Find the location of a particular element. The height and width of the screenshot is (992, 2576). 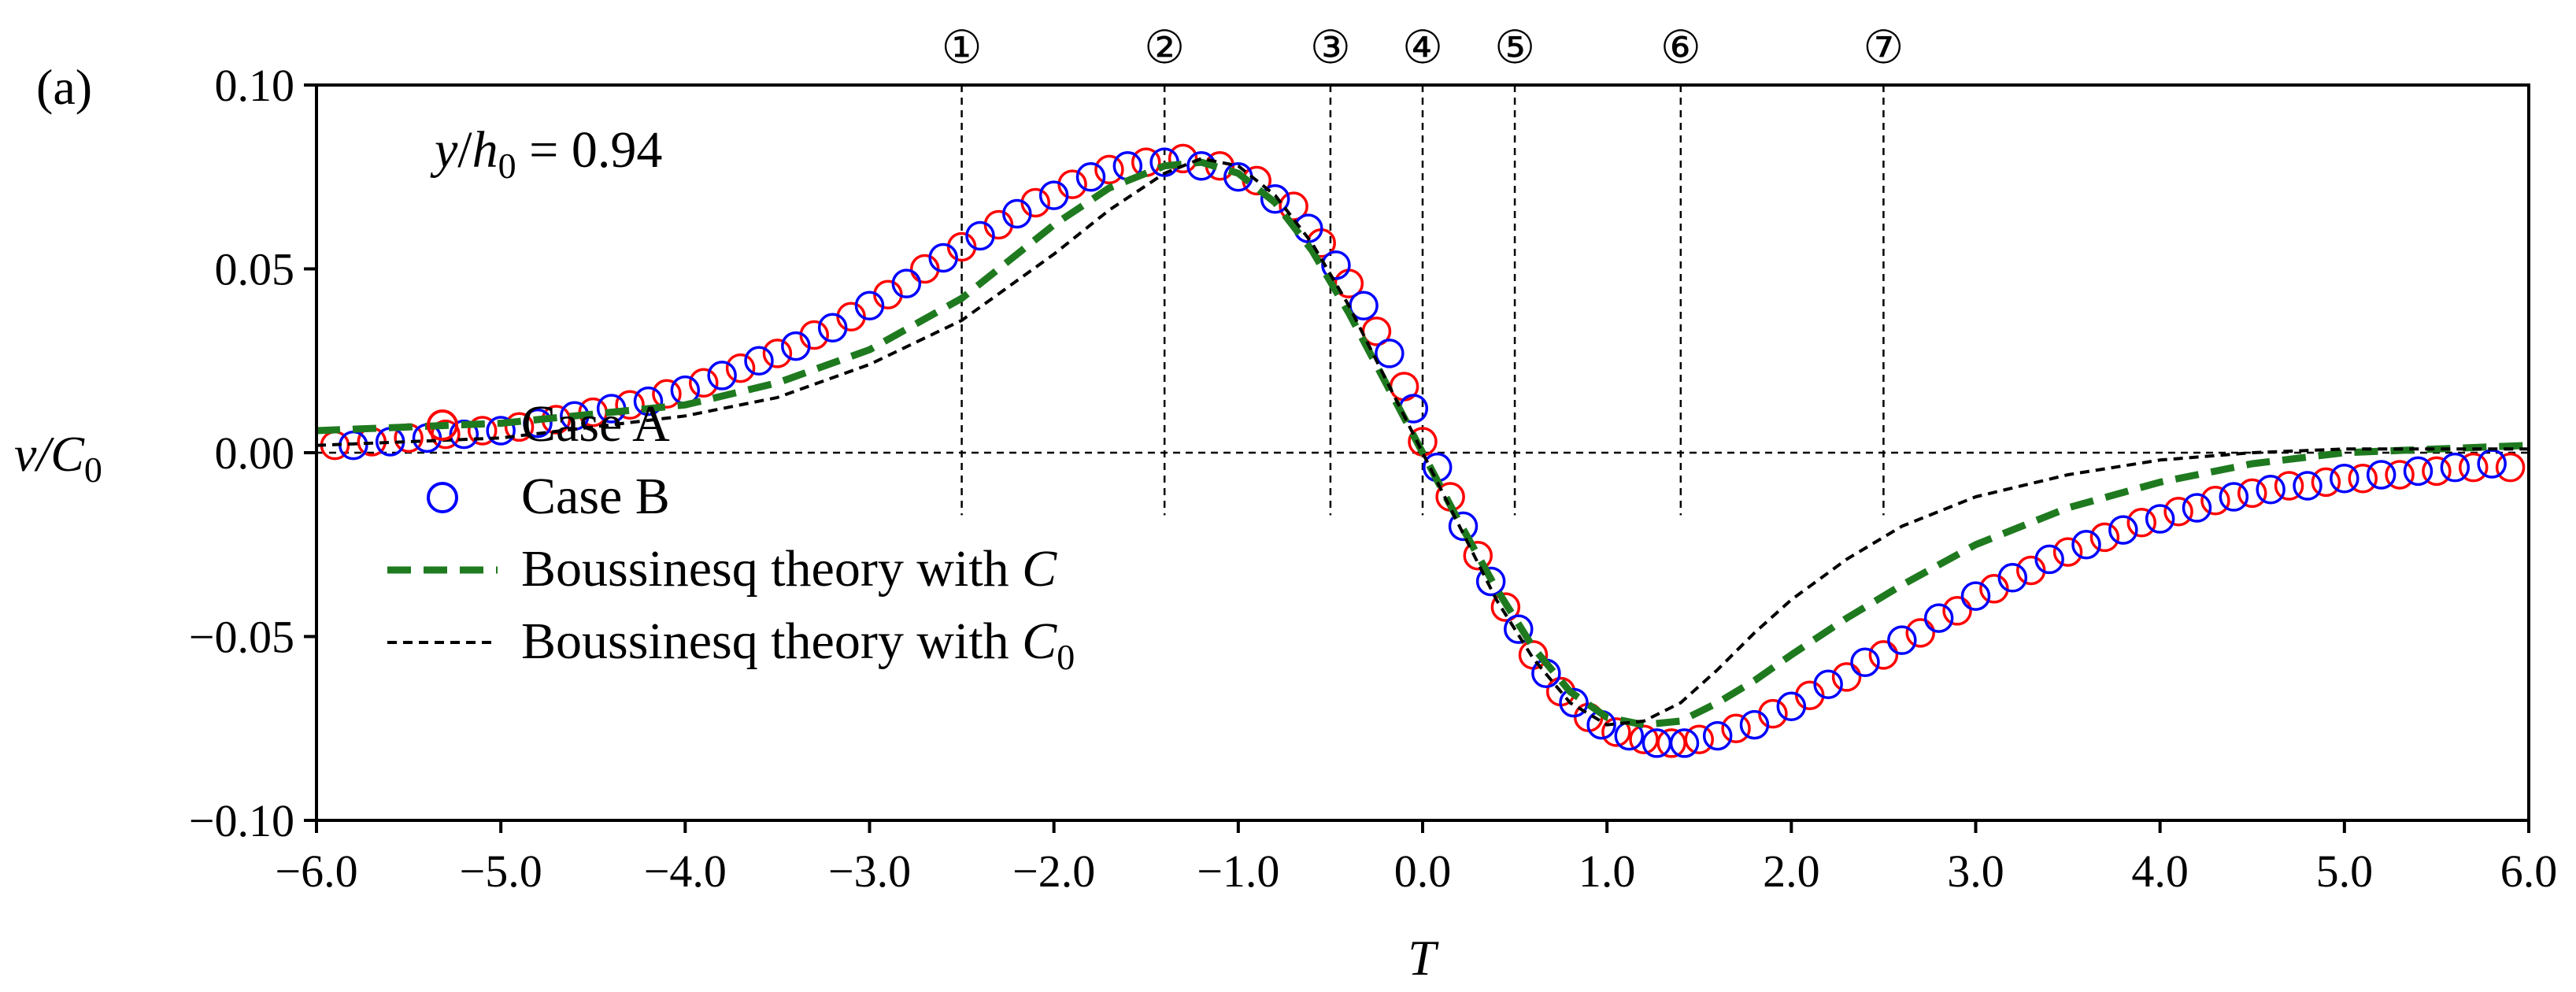

panel-label: (a) is located at coordinates (64, 87).